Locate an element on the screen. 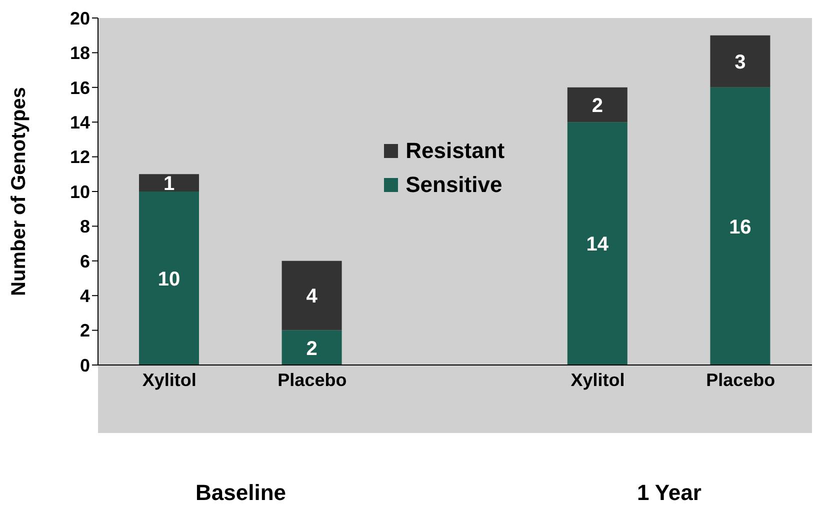  y-tick-label: 6 is located at coordinates (85, 261).